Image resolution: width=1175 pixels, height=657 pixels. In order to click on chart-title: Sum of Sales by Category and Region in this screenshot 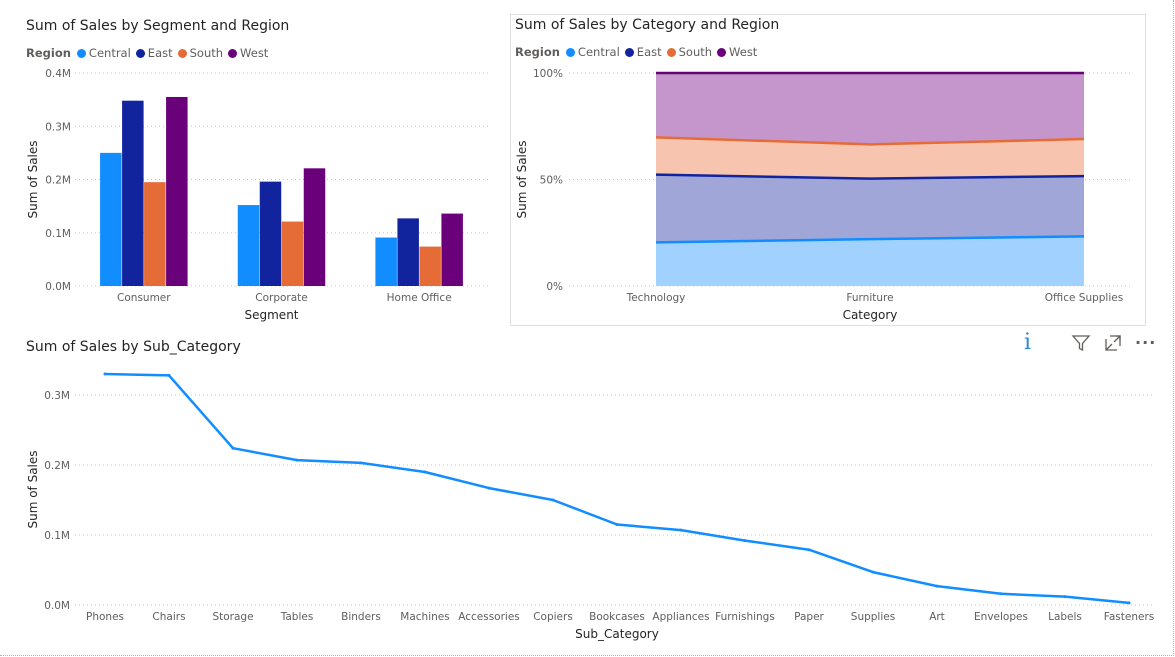, I will do `click(647, 25)`.